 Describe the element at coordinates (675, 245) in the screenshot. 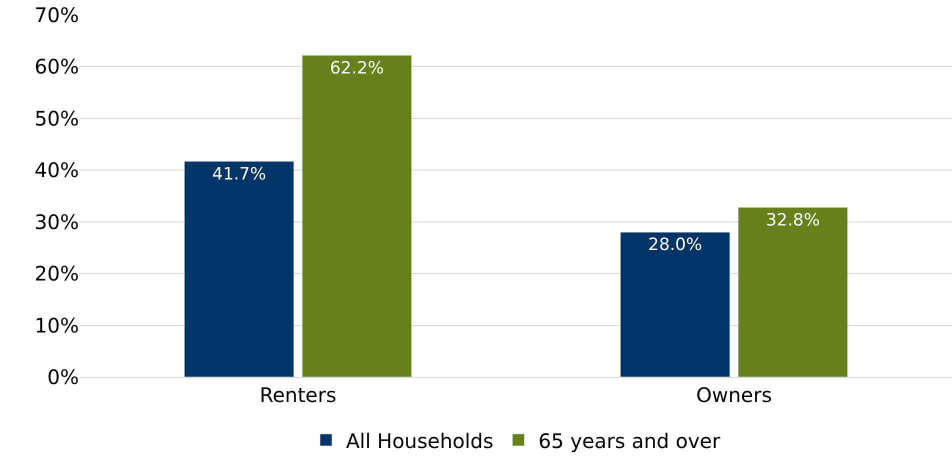

I see `data-label: 28.0%` at that location.